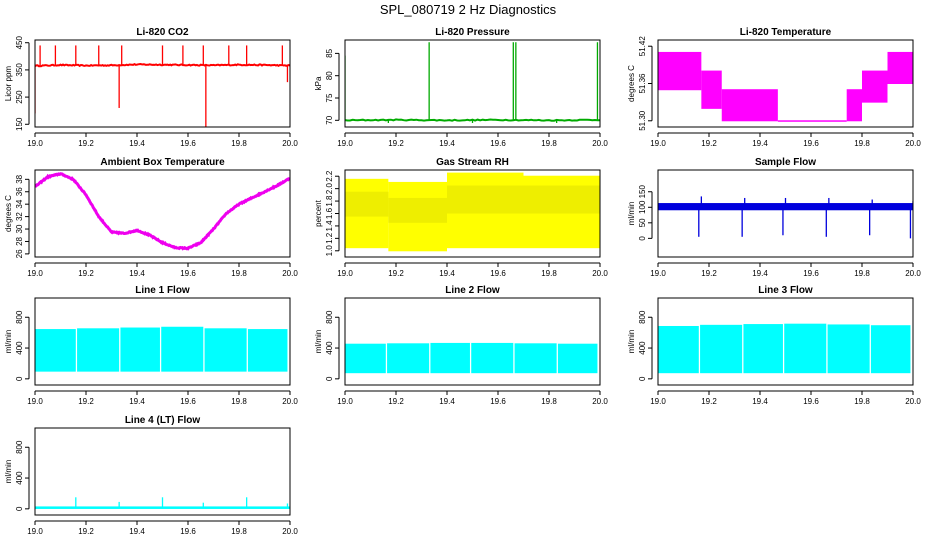  What do you see at coordinates (329, 251) in the screenshot?
I see `y-tick-label: 1.0` at bounding box center [329, 251].